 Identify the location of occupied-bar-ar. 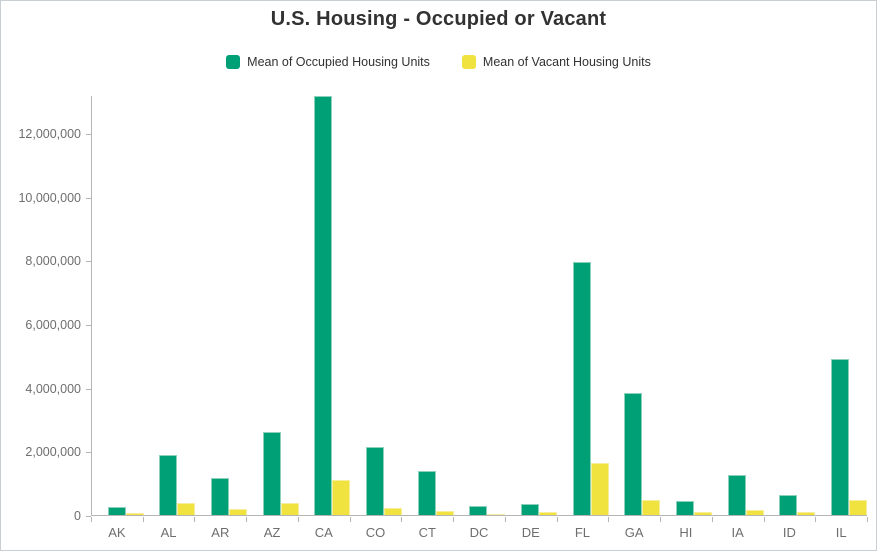
(220, 496).